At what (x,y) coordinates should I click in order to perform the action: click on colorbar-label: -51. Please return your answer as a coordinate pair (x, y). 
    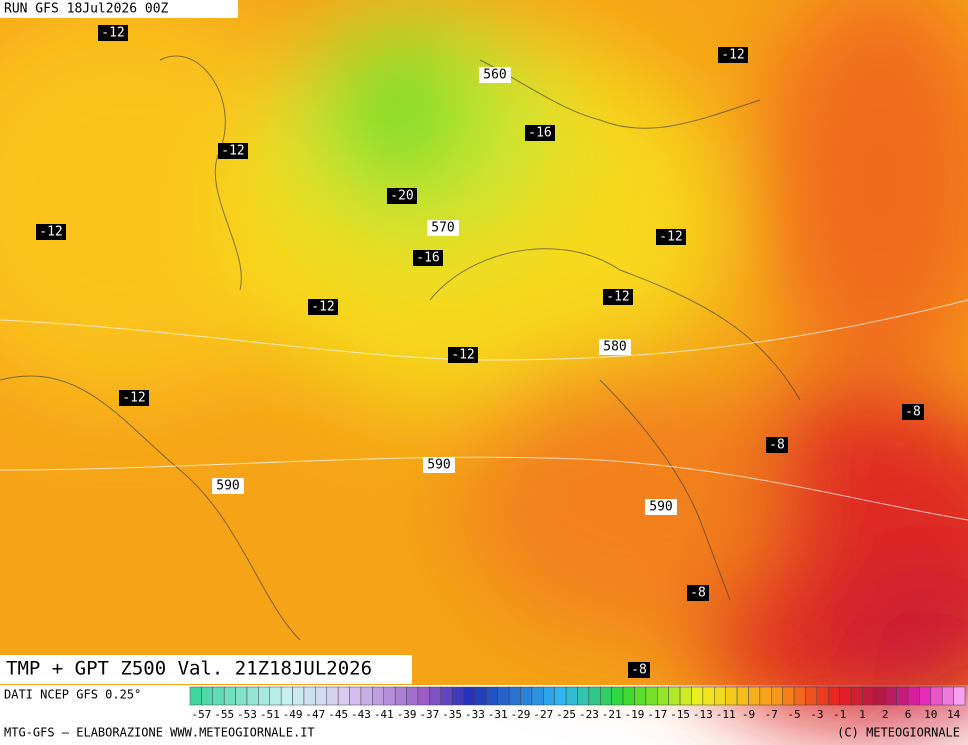
    Looking at the image, I should click on (270, 714).